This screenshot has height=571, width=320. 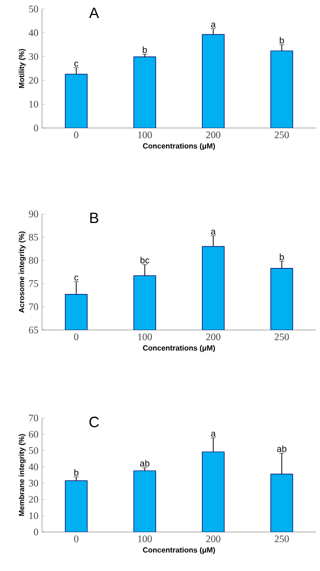 What do you see at coordinates (94, 13) in the screenshot?
I see `chart-title: A` at bounding box center [94, 13].